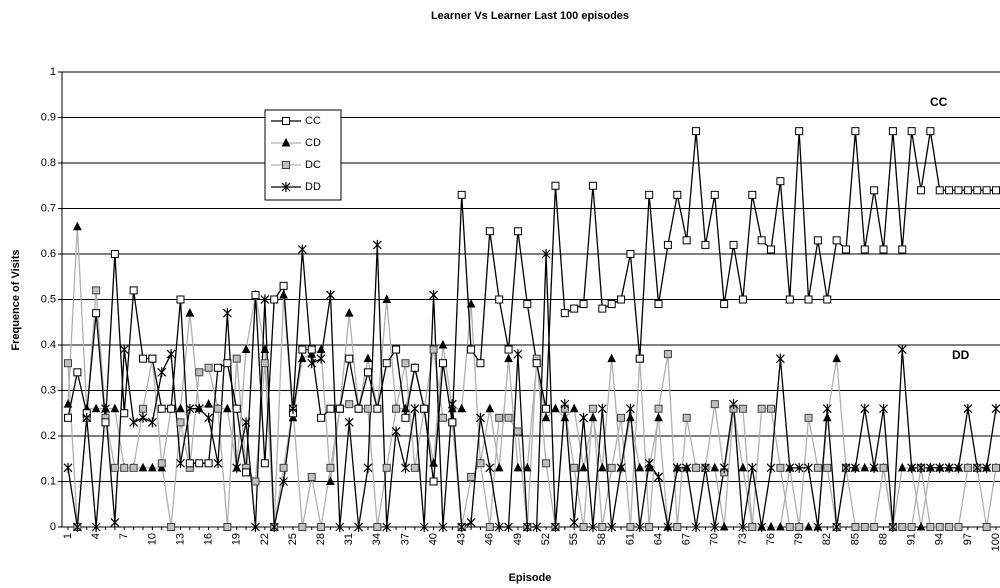 The image size is (1000, 588). Describe the element at coordinates (940, 539) in the screenshot. I see `x-tick-label: 94` at that location.